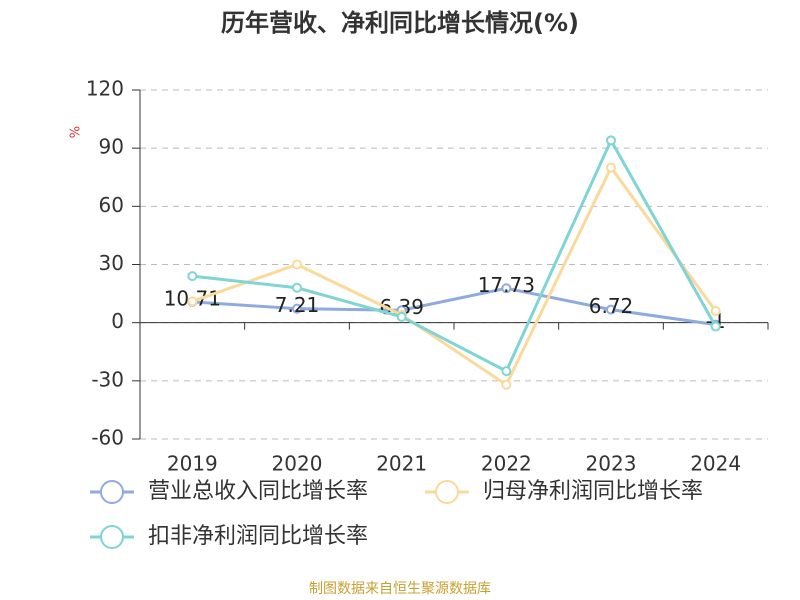  I want to click on x-tick-label: 2022, so click(506, 464).